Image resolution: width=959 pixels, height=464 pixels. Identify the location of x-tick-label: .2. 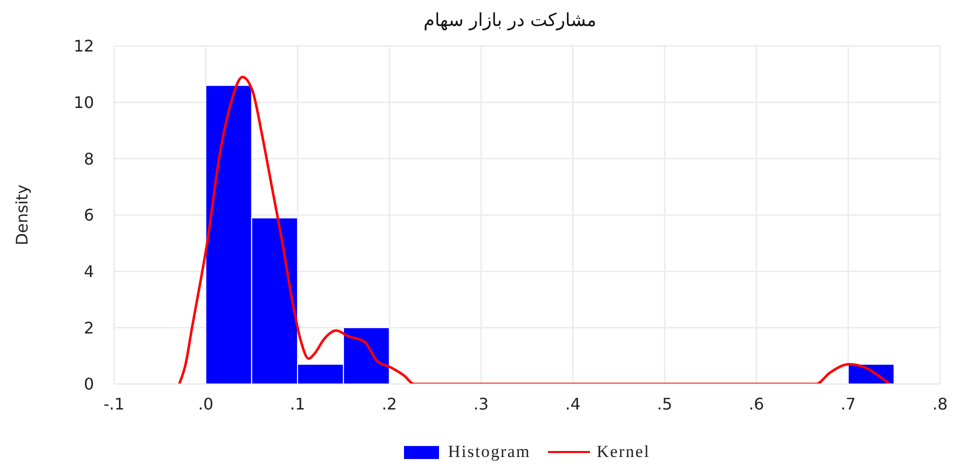
(389, 404).